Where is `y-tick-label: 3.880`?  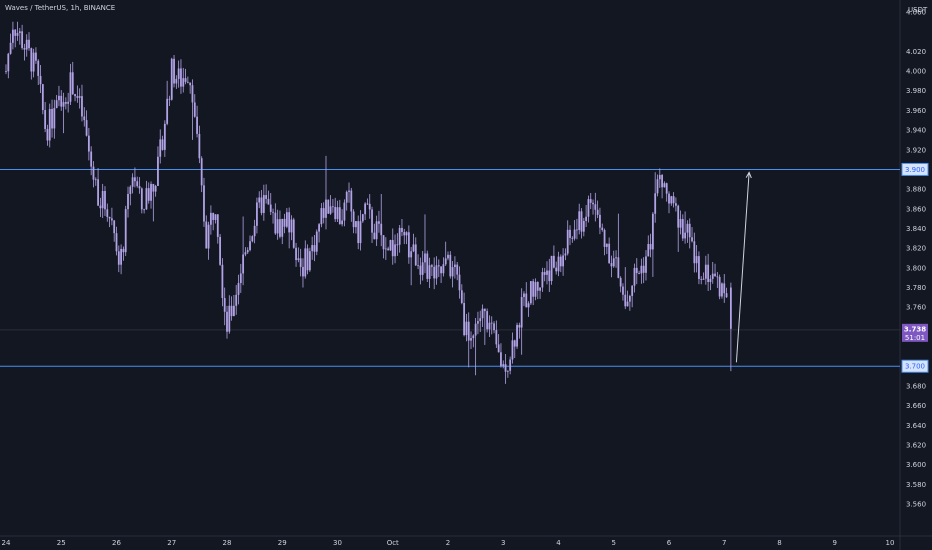
y-tick-label: 3.880 is located at coordinates (916, 190).